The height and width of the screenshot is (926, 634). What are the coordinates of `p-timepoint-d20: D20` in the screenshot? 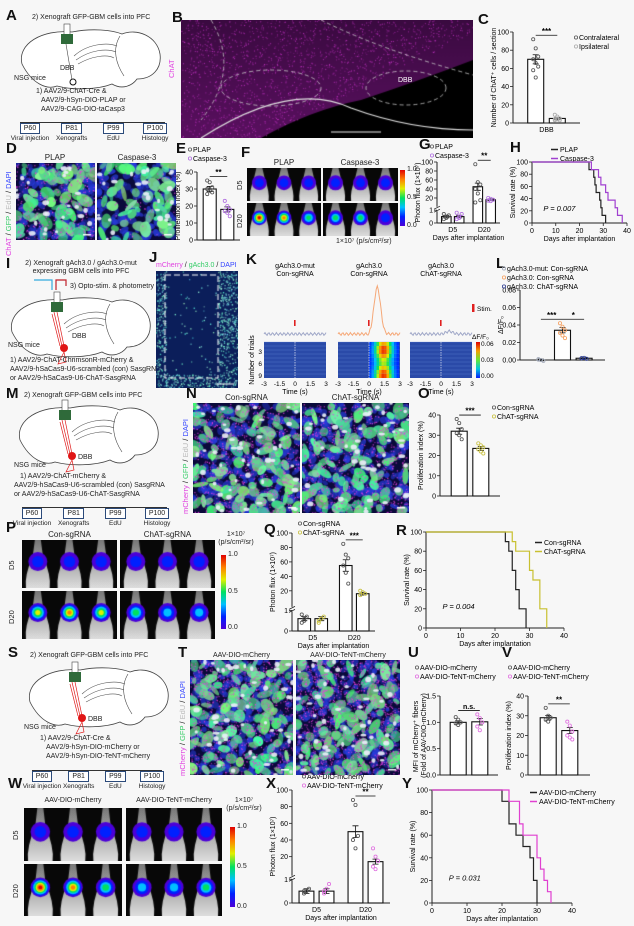 It's located at (11, 617).